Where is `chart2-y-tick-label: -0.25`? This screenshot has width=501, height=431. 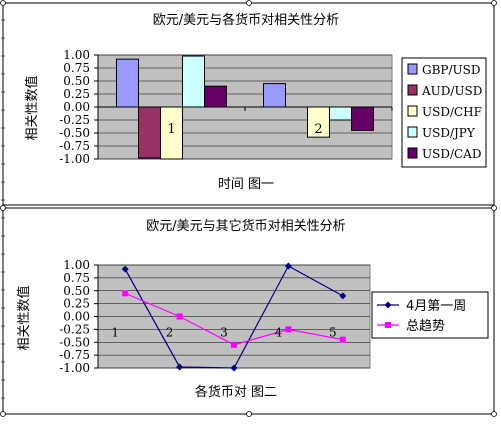
chart2-y-tick-label: -0.25 is located at coordinates (74, 329).